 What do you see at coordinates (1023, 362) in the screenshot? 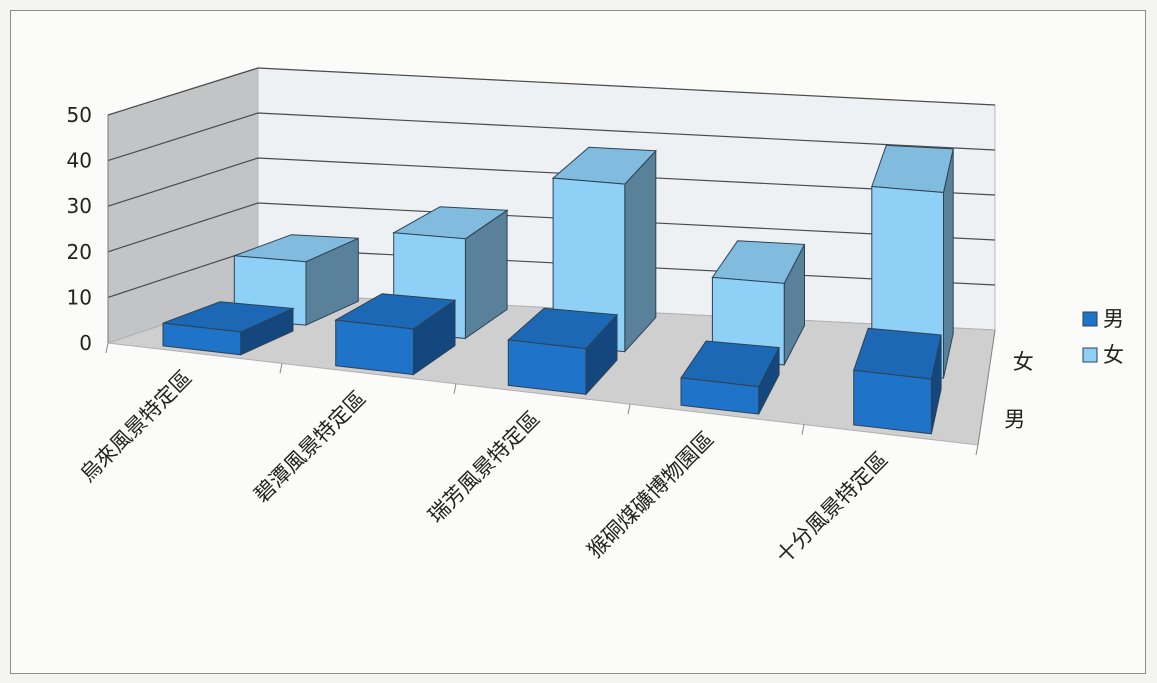
I see `depth-label: 女` at bounding box center [1023, 362].